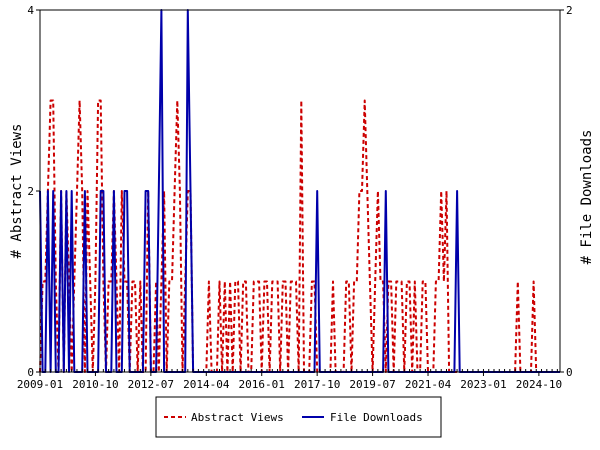 The height and width of the screenshot is (450, 600). I want to click on x-tick-label: 2014-04, so click(206, 384).